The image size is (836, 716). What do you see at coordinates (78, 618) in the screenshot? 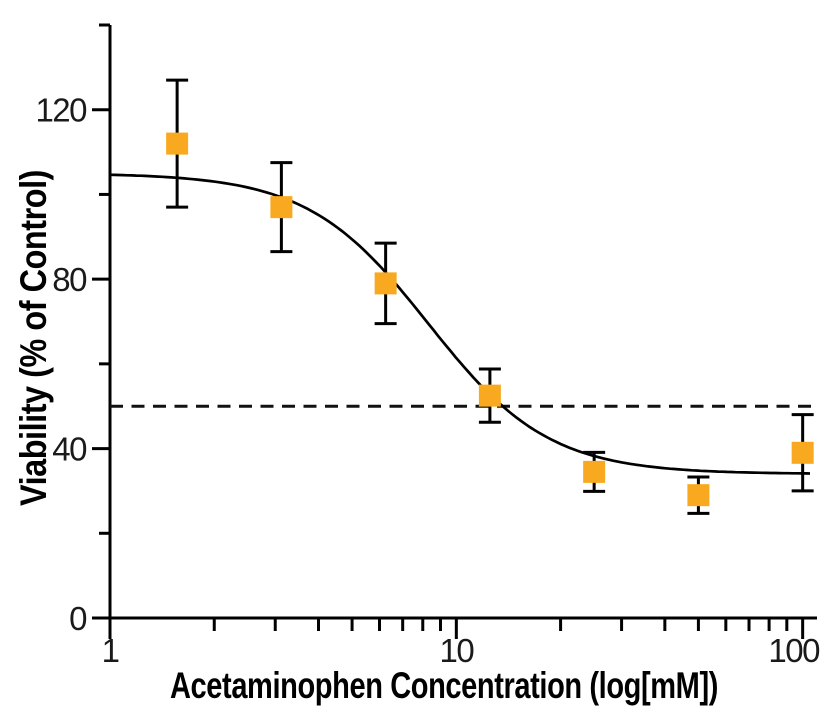
I see `y-tick-label: 0` at bounding box center [78, 618].